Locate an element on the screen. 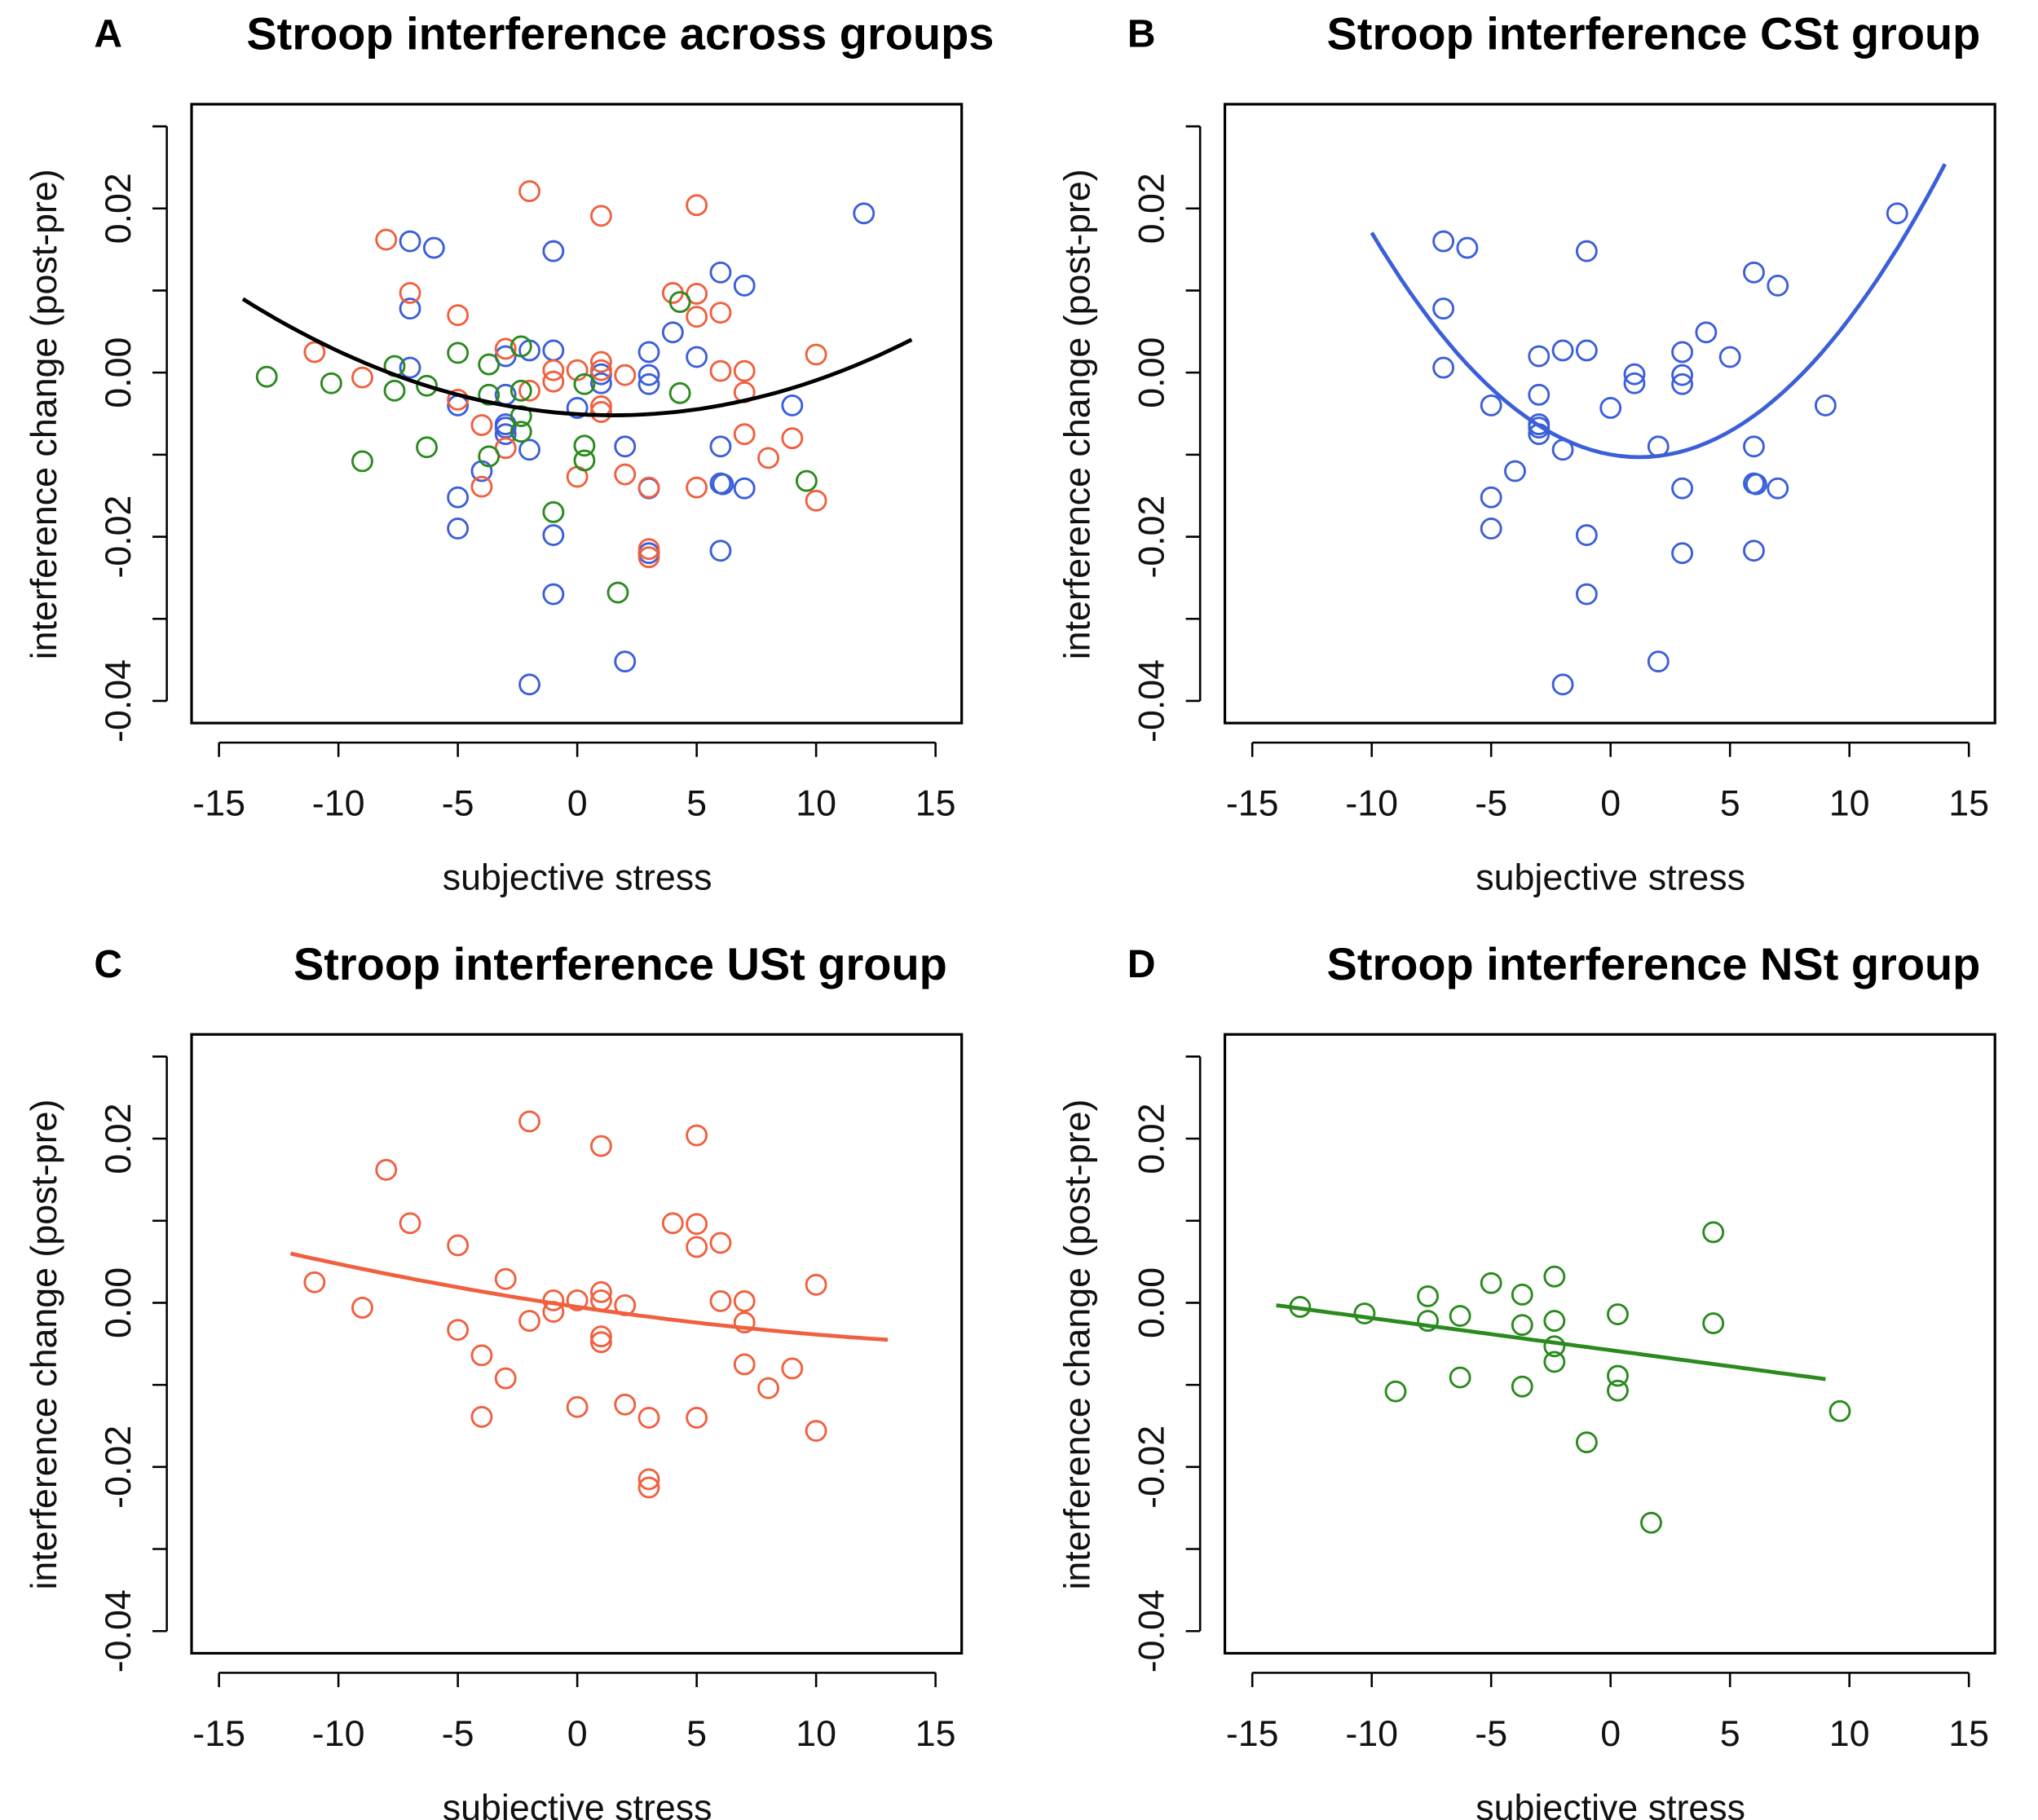  panel-letter: B is located at coordinates (1141, 35).